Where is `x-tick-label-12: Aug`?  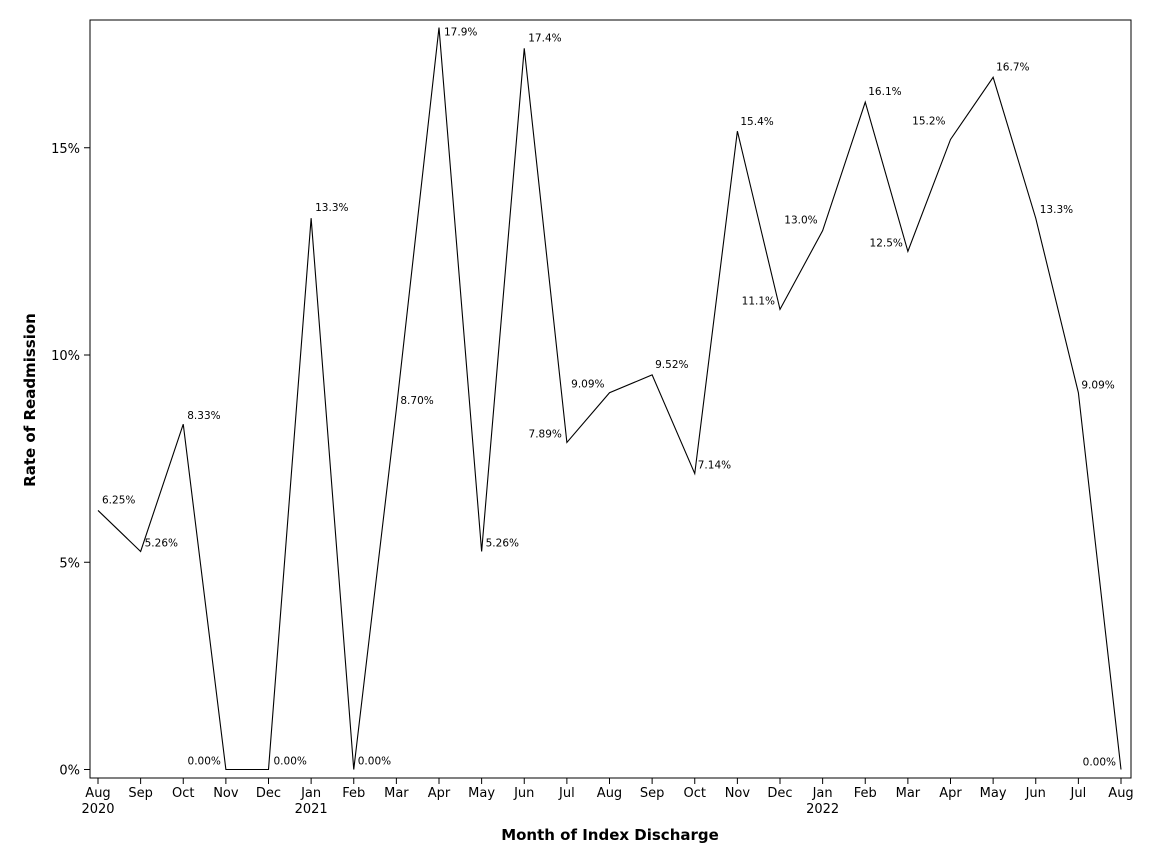 x-tick-label-12: Aug is located at coordinates (609, 793).